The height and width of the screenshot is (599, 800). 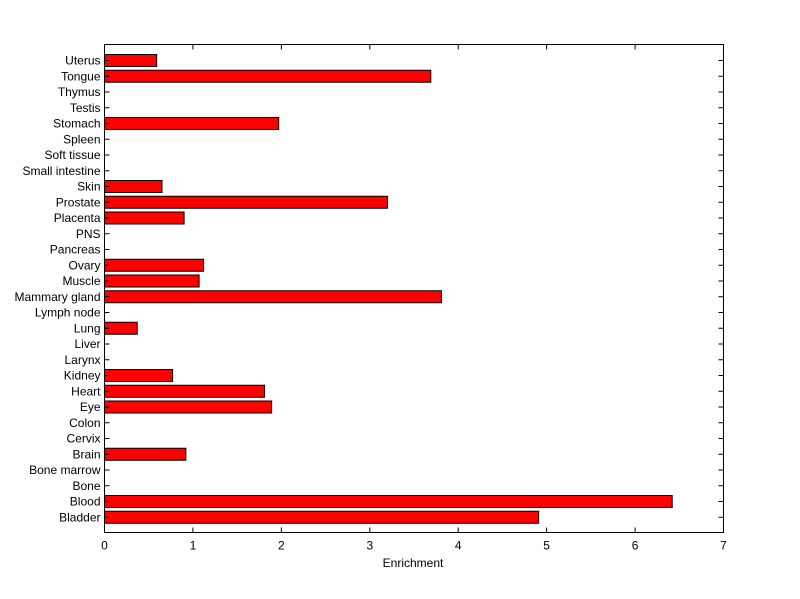 I want to click on y-tick-label: Blood, so click(x=85, y=502).